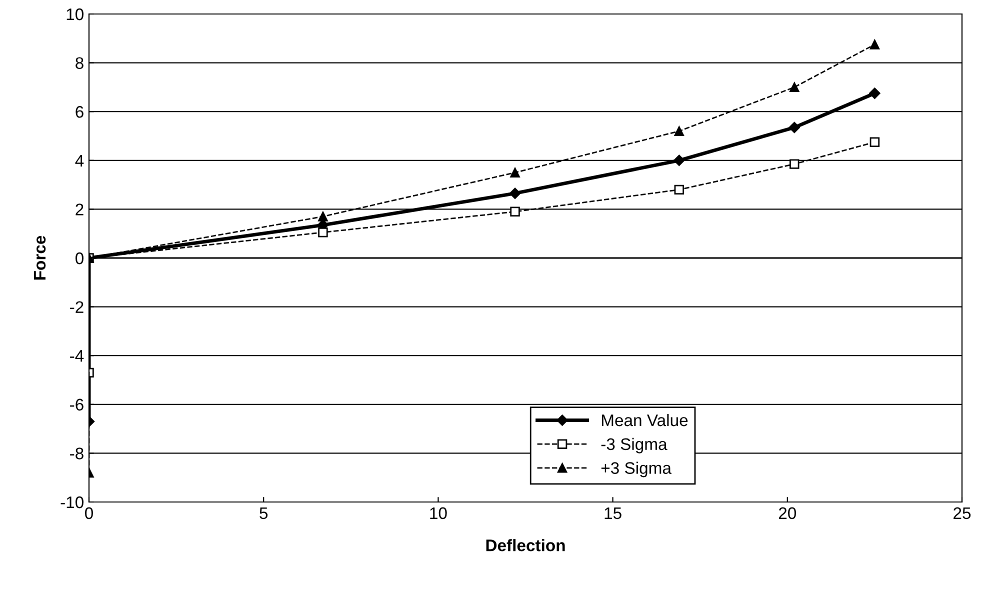 The height and width of the screenshot is (590, 984). Describe the element at coordinates (77, 356) in the screenshot. I see `y-tick-label: -4` at that location.